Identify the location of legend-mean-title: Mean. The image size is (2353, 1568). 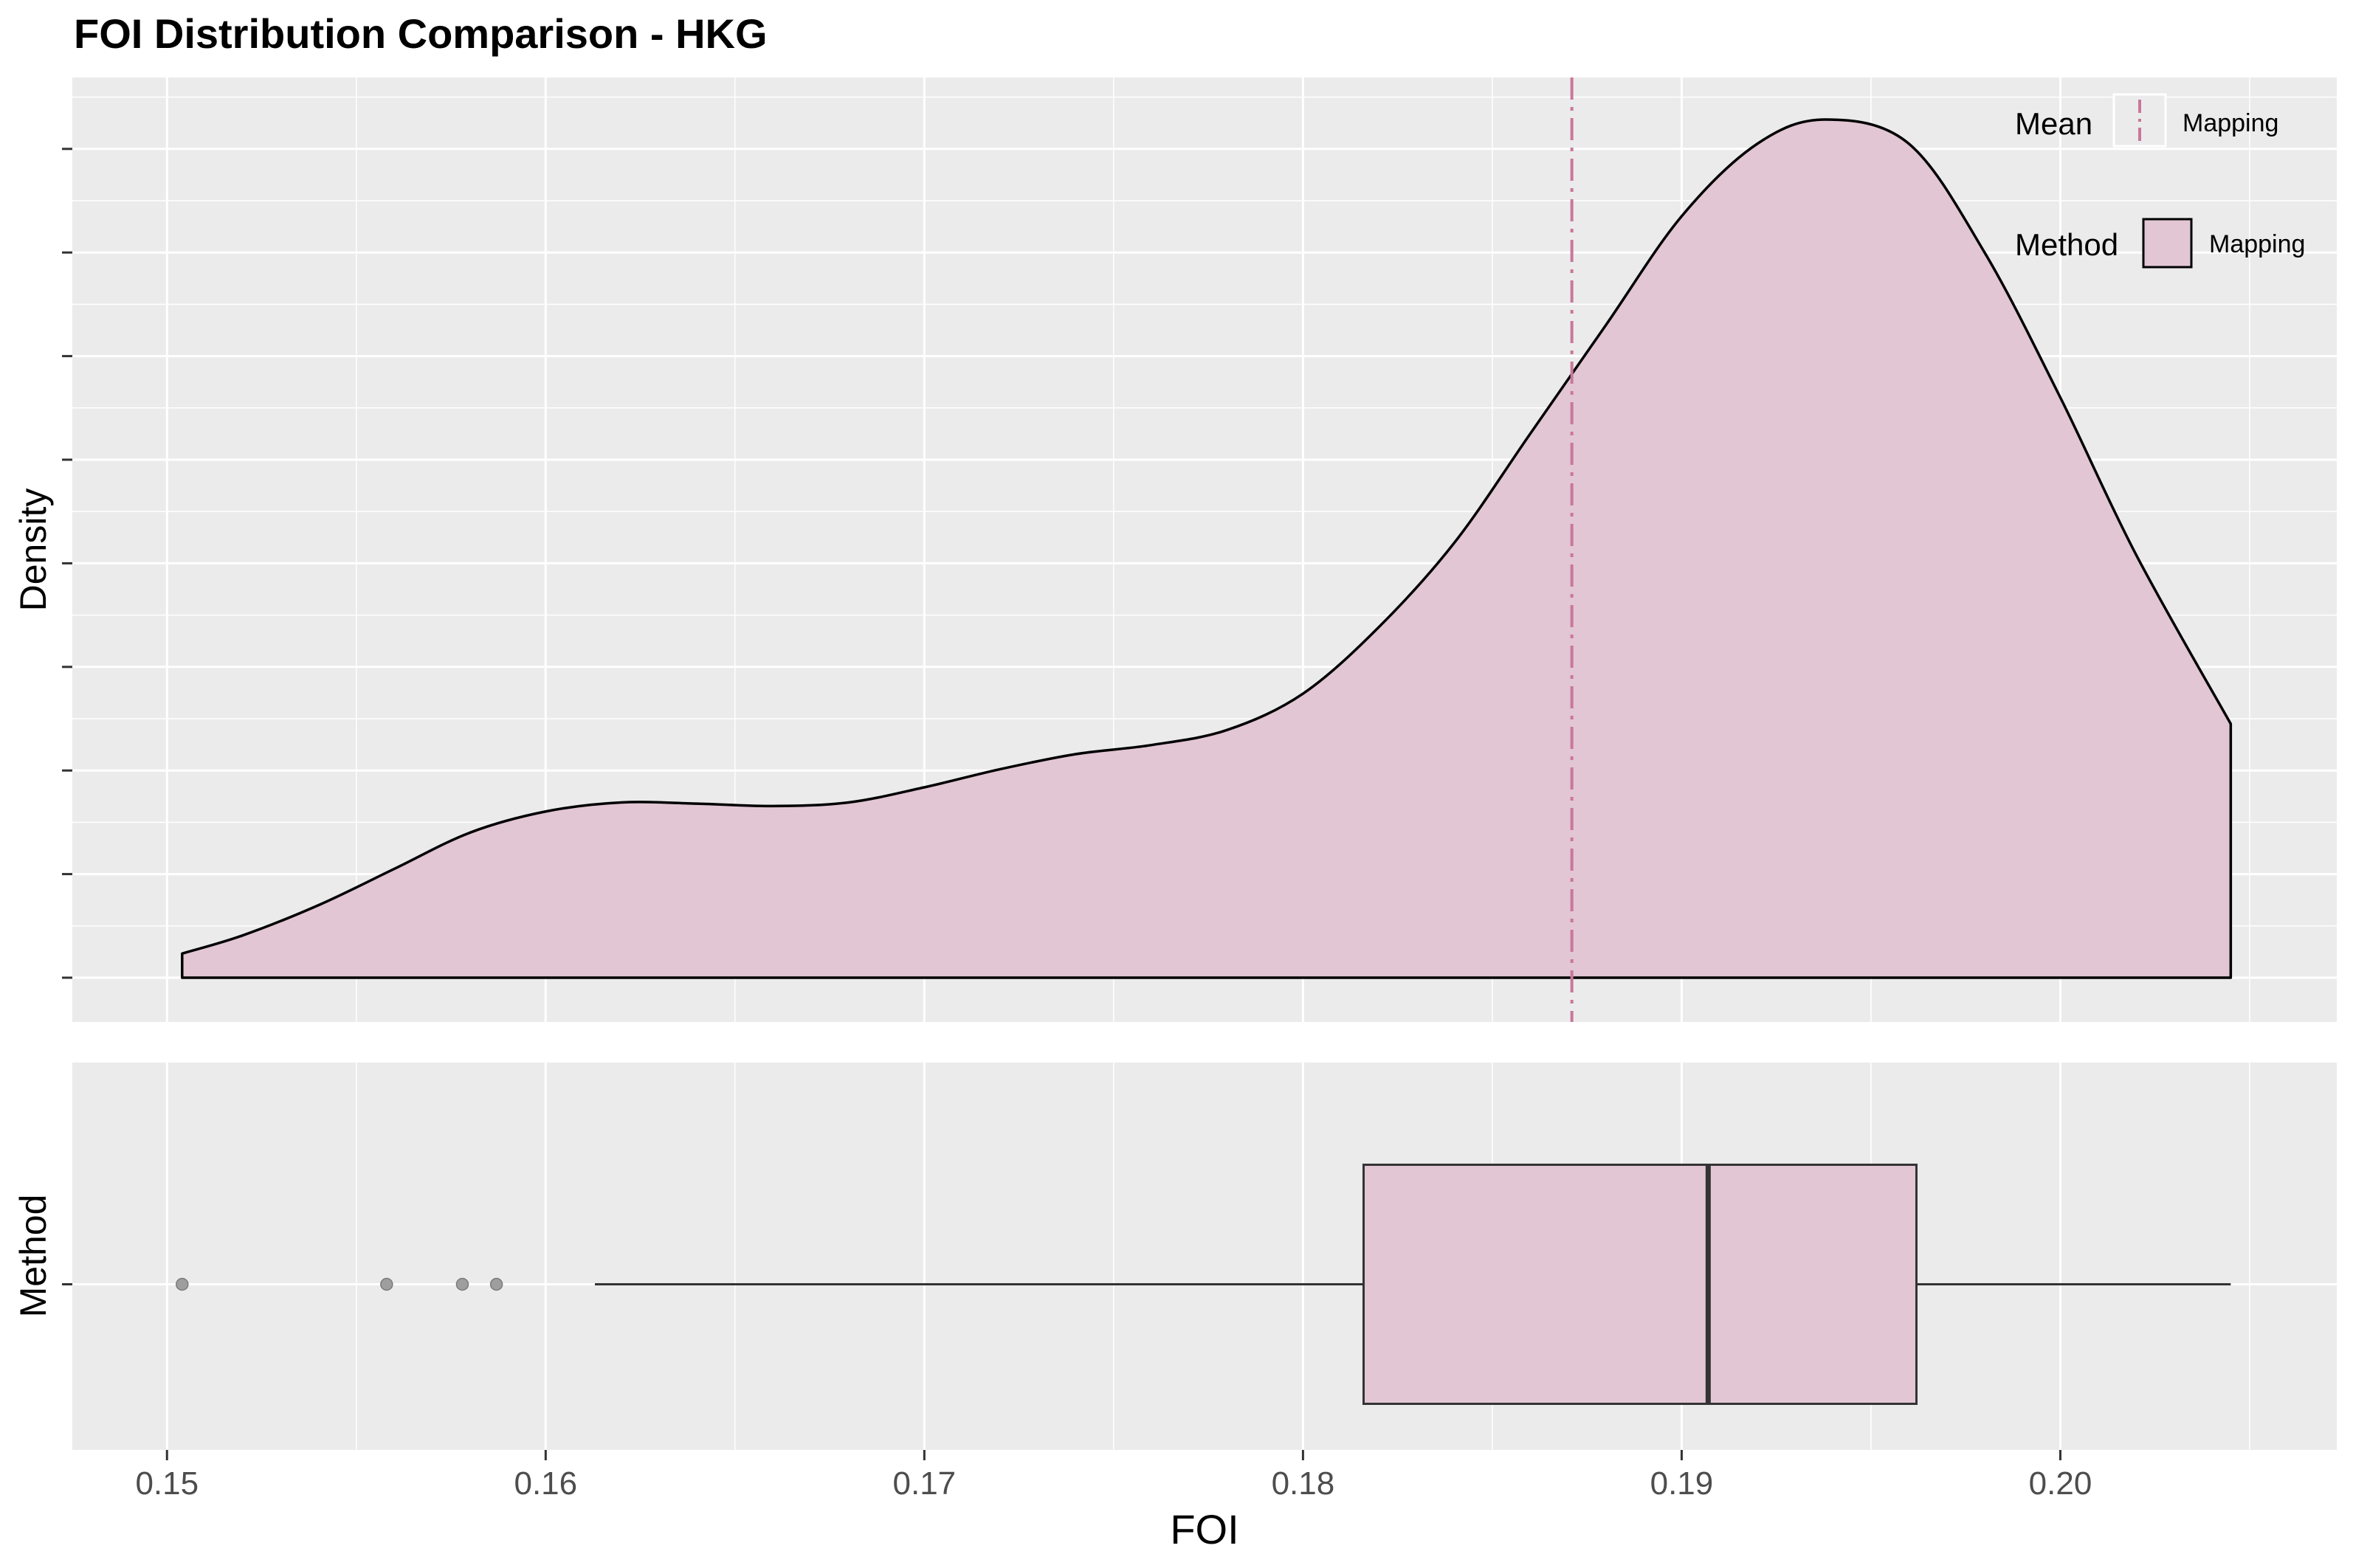
(2053, 123).